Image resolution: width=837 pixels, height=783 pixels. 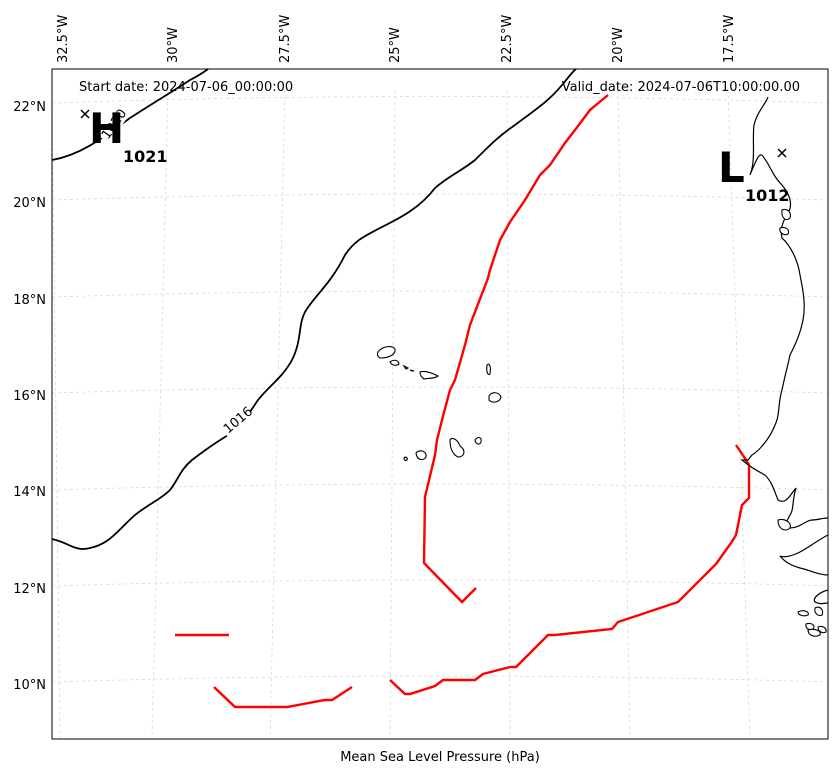 I want to click on low-pressure-value: 1012, so click(x=767, y=195).